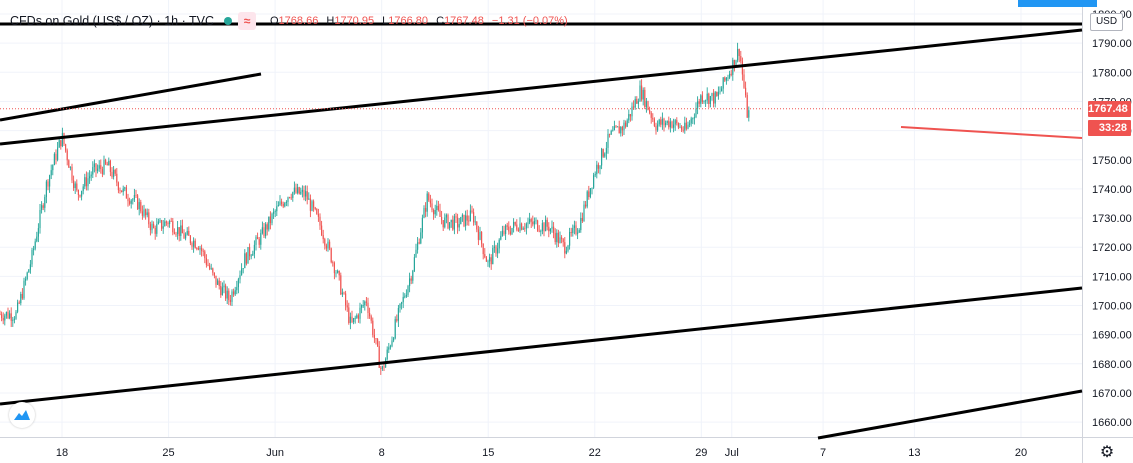  What do you see at coordinates (22, 415) in the screenshot?
I see `tradingview-logo` at bounding box center [22, 415].